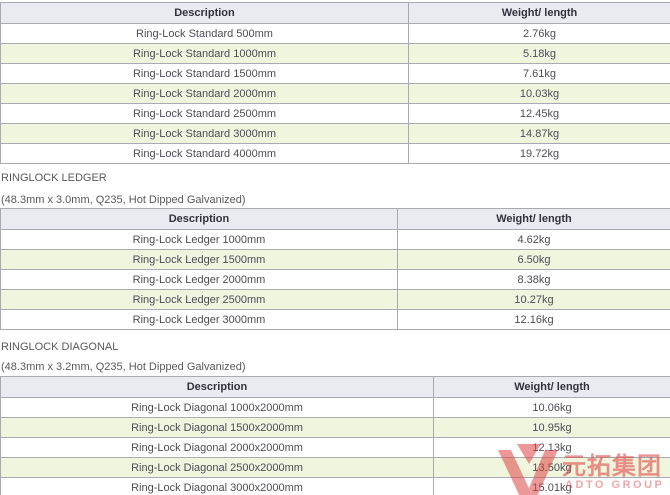 This screenshot has height=495, width=670. What do you see at coordinates (204, 93) in the screenshot?
I see `description-cell: Ring-Lock Standard 2000mm` at bounding box center [204, 93].